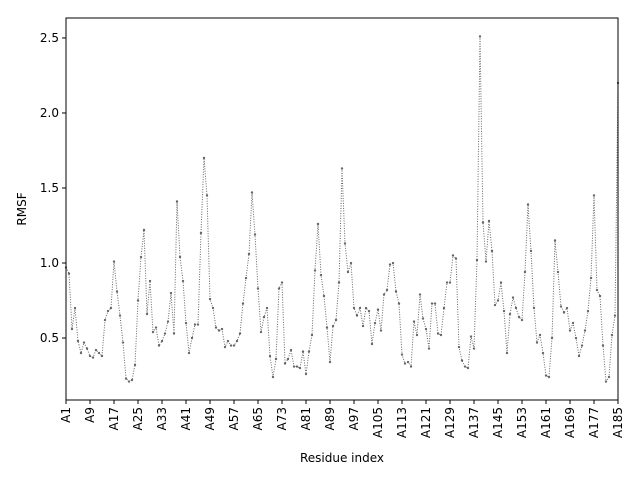  I want to click on x-tick-label: A153, so click(522, 422).